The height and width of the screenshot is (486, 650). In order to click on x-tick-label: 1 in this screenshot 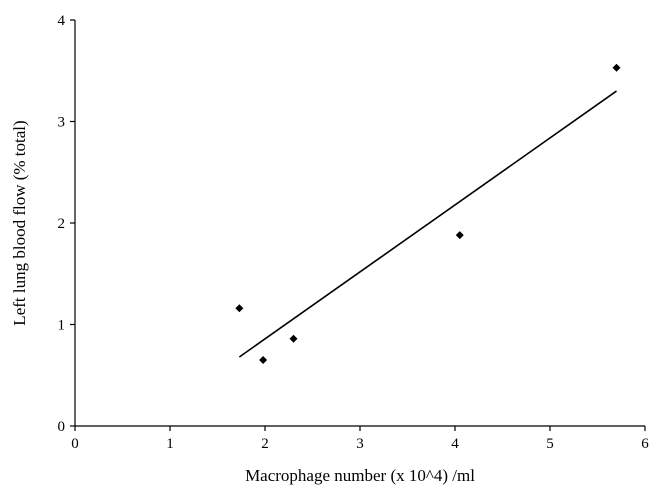, I will do `click(170, 444)`.